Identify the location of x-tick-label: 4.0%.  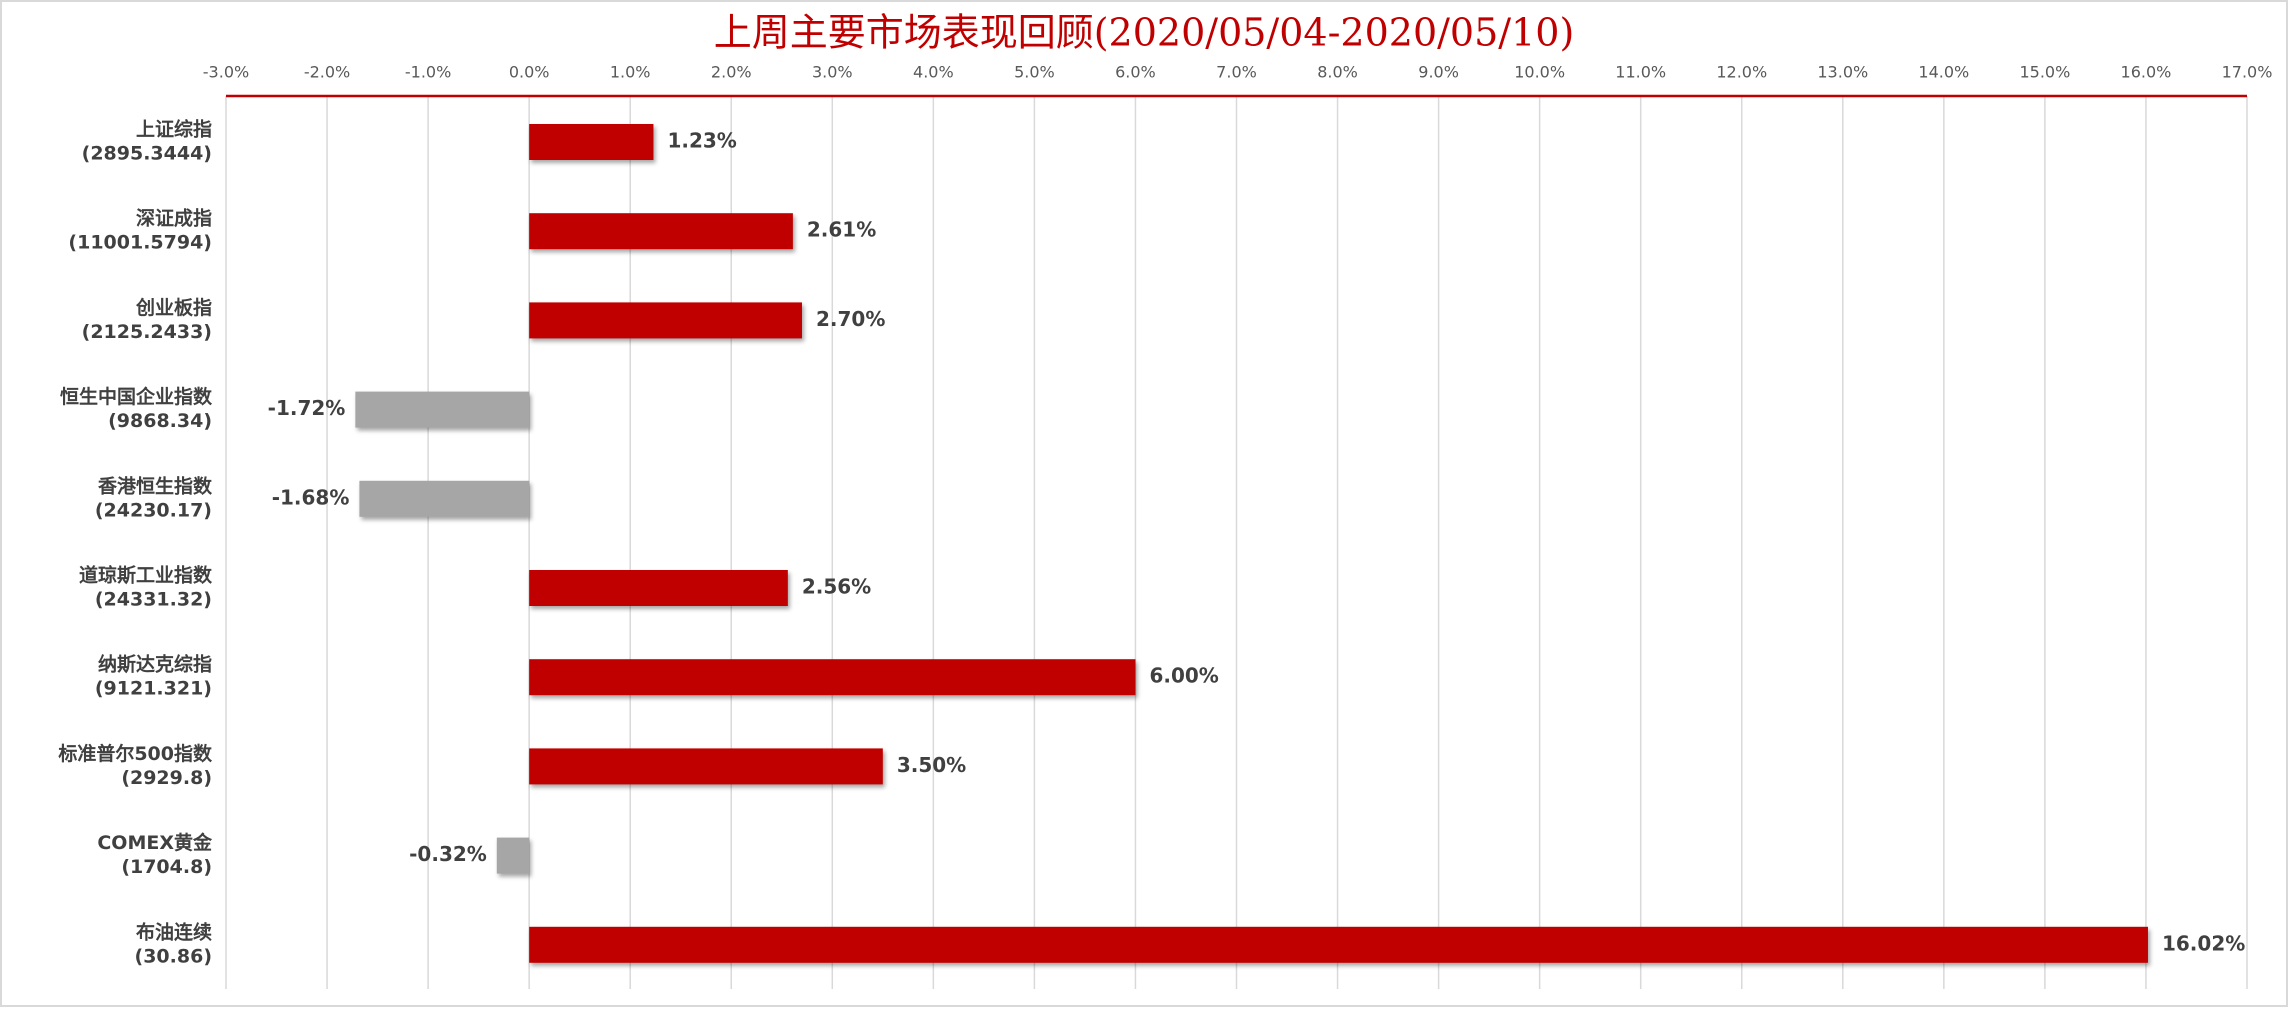
(933, 72).